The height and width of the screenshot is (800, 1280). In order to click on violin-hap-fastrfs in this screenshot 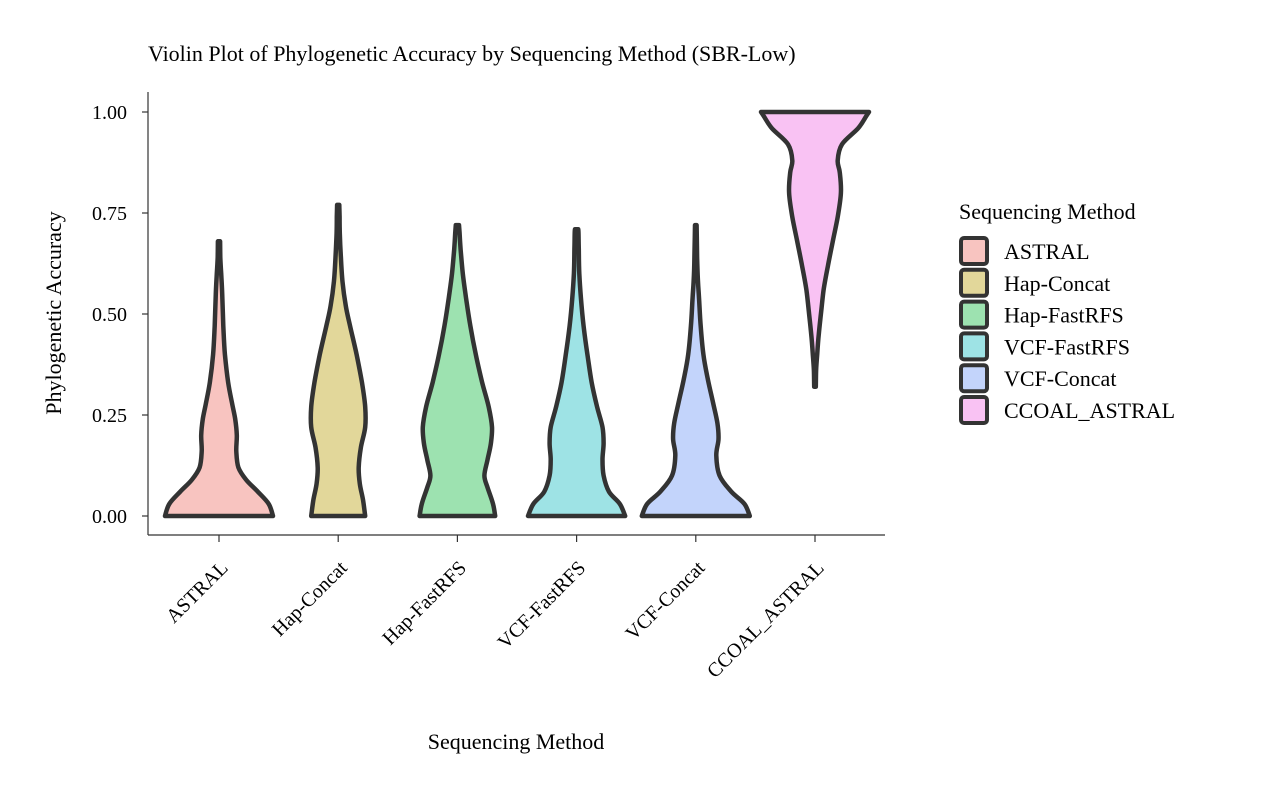, I will do `click(457, 370)`.